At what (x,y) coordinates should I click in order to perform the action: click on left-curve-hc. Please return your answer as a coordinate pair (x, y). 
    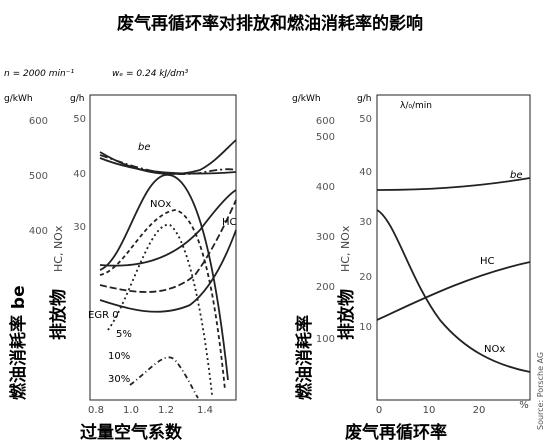
    Looking at the image, I should click on (168, 271).